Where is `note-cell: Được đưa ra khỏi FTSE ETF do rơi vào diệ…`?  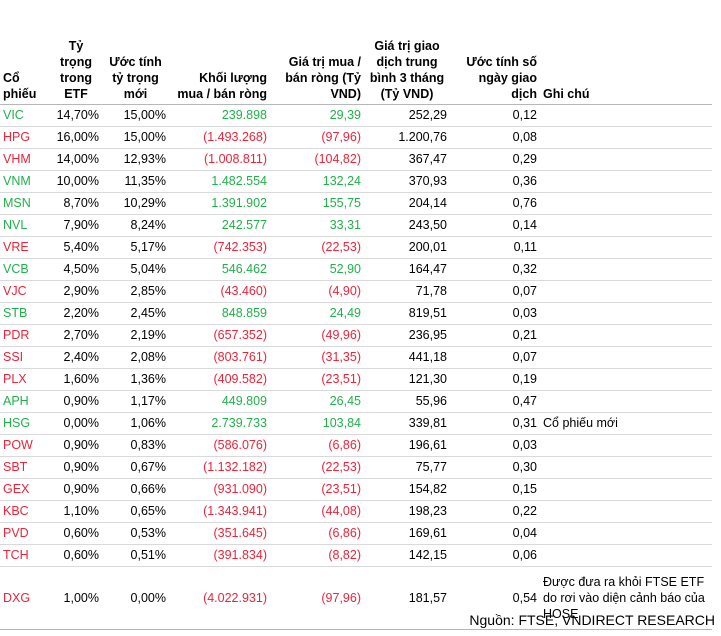
note-cell: Được đưa ra khỏi FTSE ETF do rơi vào diệ… is located at coordinates (626, 598).